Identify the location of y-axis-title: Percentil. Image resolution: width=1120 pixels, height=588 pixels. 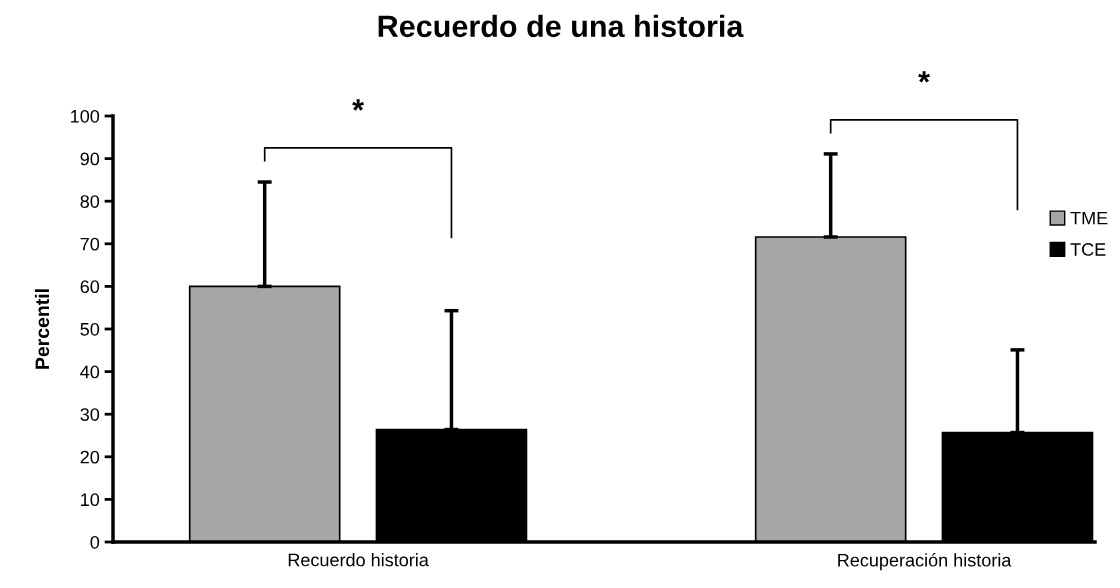
(42, 329).